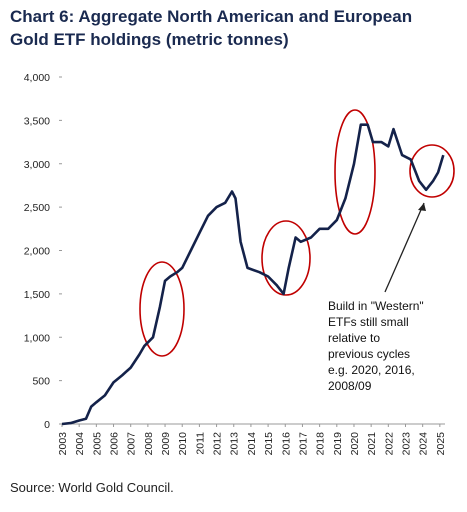 This screenshot has height=512, width=467. What do you see at coordinates (424, 444) in the screenshot?
I see `x-tick-label: 2024` at bounding box center [424, 444].